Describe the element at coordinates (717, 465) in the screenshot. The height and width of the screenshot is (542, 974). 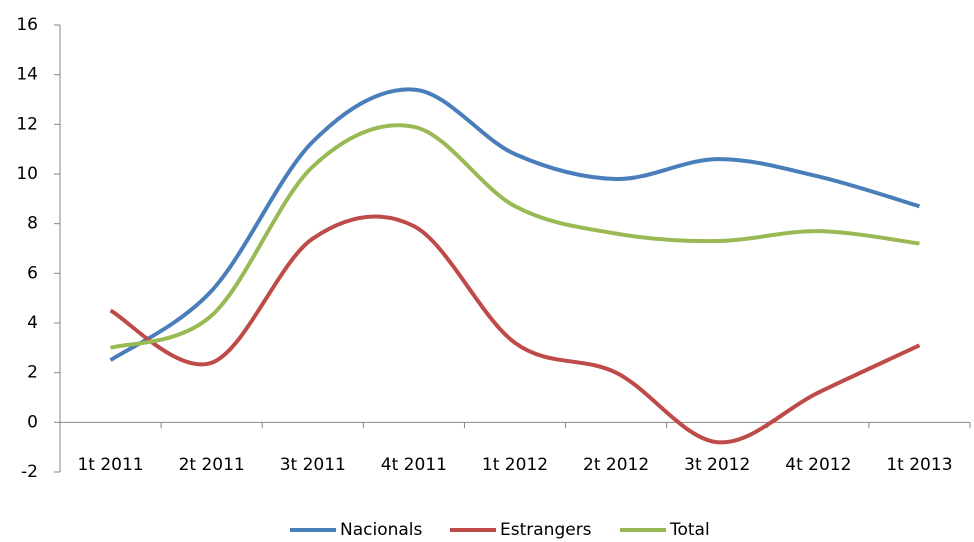
I see `x-tick-label: 3t 2012` at that location.